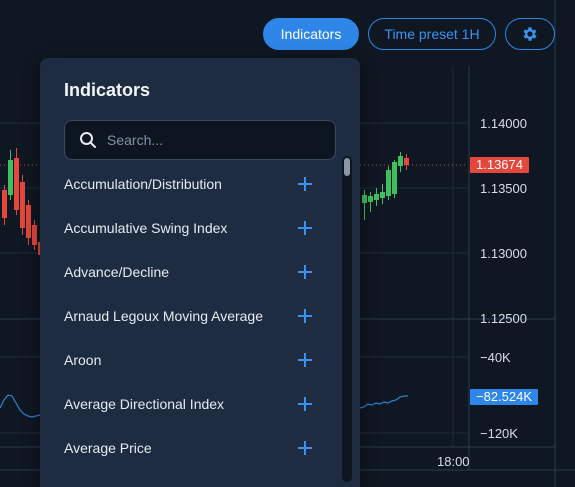 This screenshot has height=487, width=575. I want to click on price-axis-label: 1.12500, so click(503, 318).